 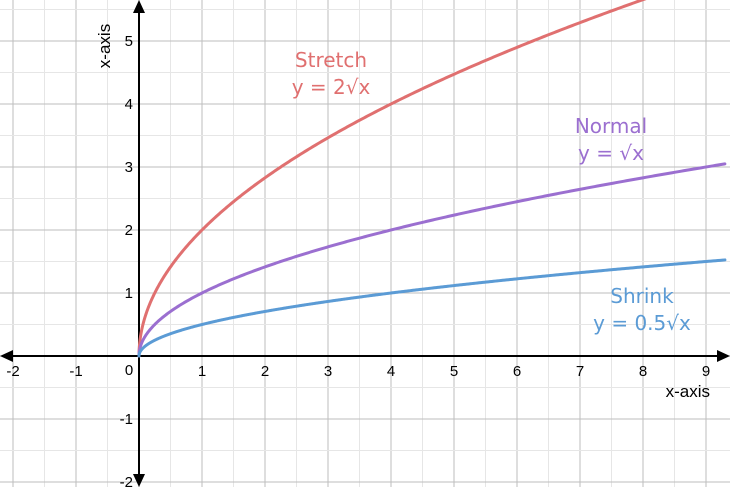 I want to click on x-tick-label: 4, so click(x=391, y=371).